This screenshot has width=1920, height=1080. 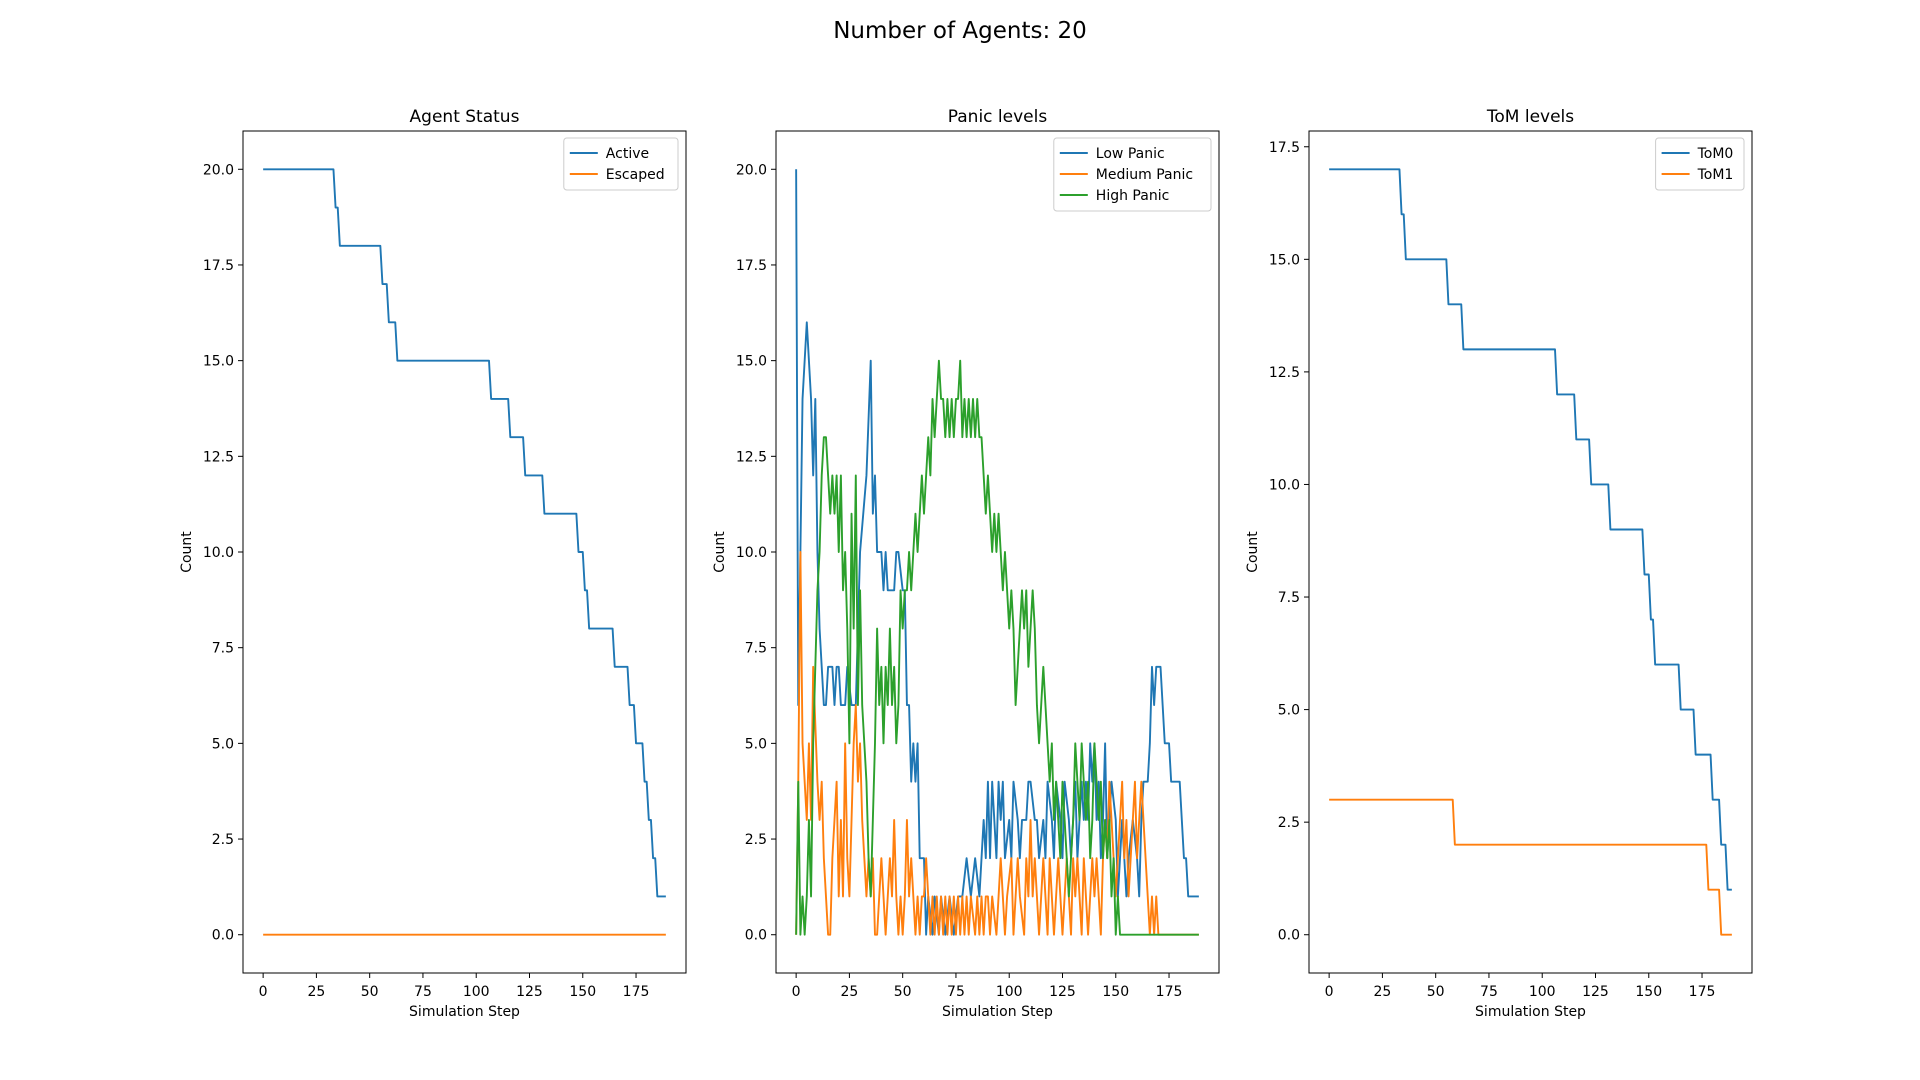 What do you see at coordinates (997, 647) in the screenshot?
I see `series-line-high-panic` at bounding box center [997, 647].